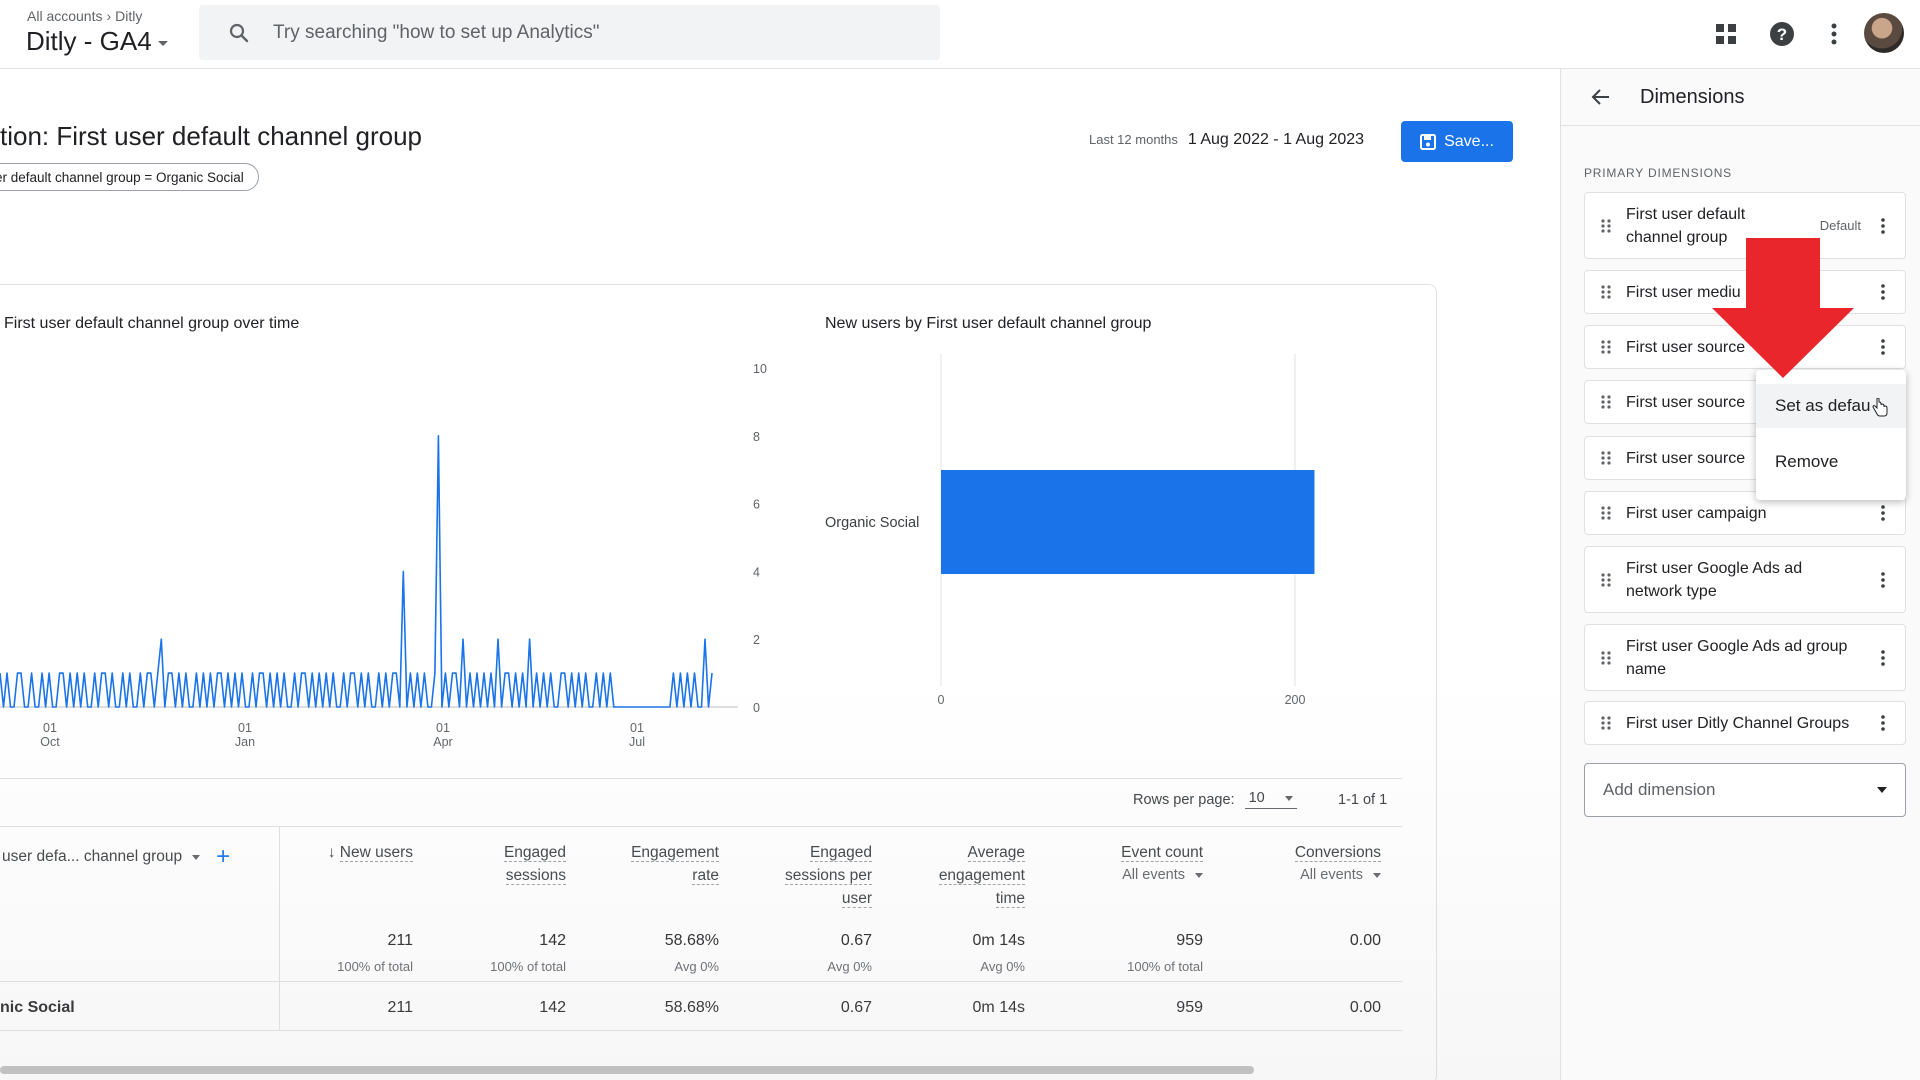 The image size is (1920, 1080). What do you see at coordinates (1128, 522) in the screenshot?
I see `bar-organic-social` at bounding box center [1128, 522].